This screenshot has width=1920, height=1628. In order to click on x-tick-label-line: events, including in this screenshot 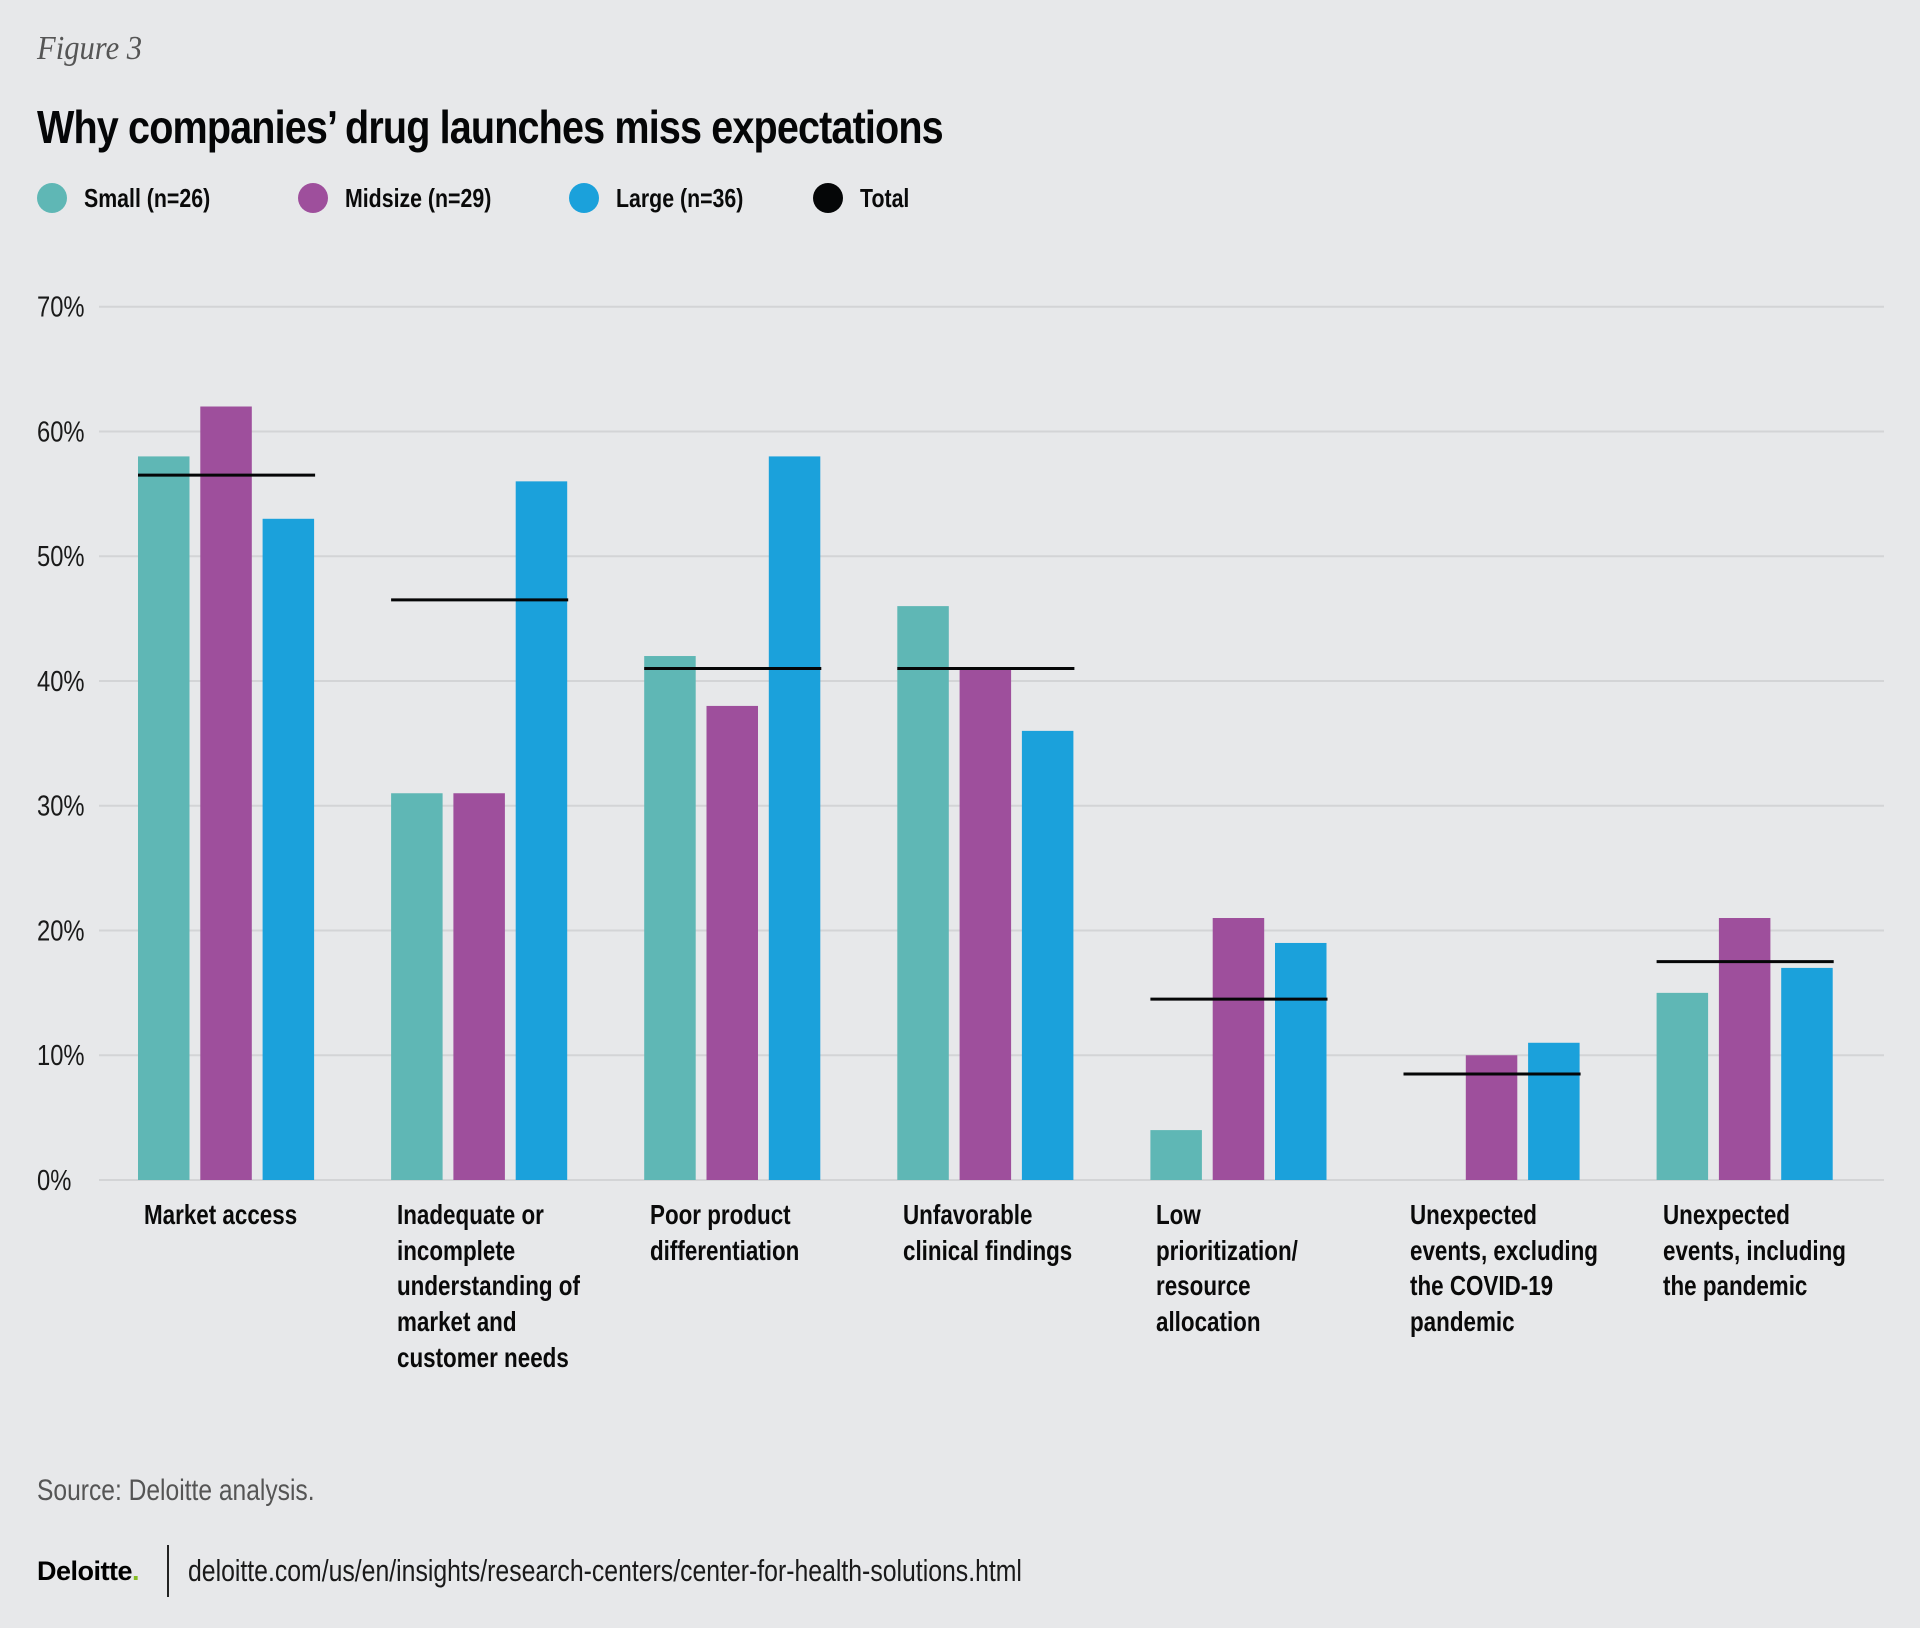, I will do `click(1754, 1250)`.